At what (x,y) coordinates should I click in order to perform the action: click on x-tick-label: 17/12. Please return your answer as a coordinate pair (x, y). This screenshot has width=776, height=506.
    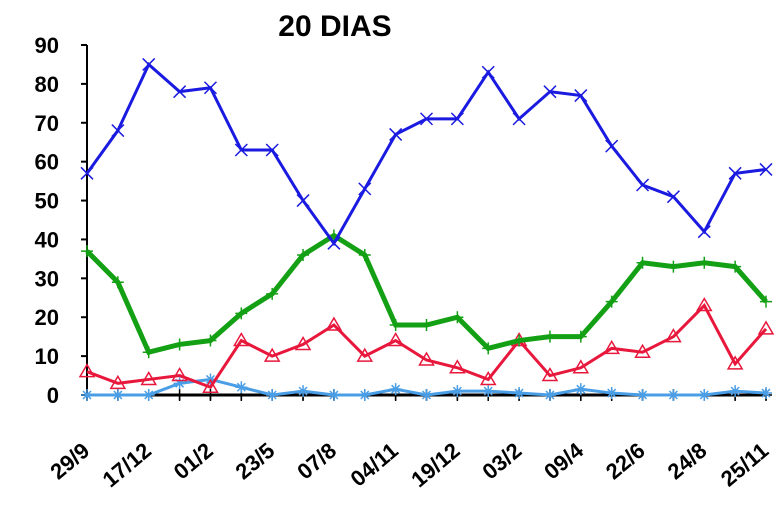
    Looking at the image, I should click on (127, 465).